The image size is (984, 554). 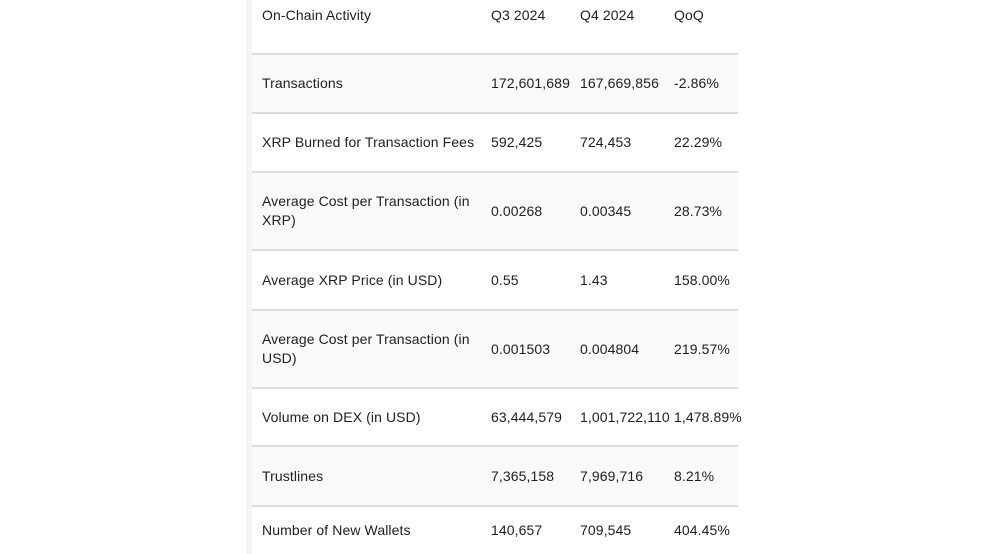 What do you see at coordinates (702, 348) in the screenshot?
I see `qoq-value: 219.57%` at bounding box center [702, 348].